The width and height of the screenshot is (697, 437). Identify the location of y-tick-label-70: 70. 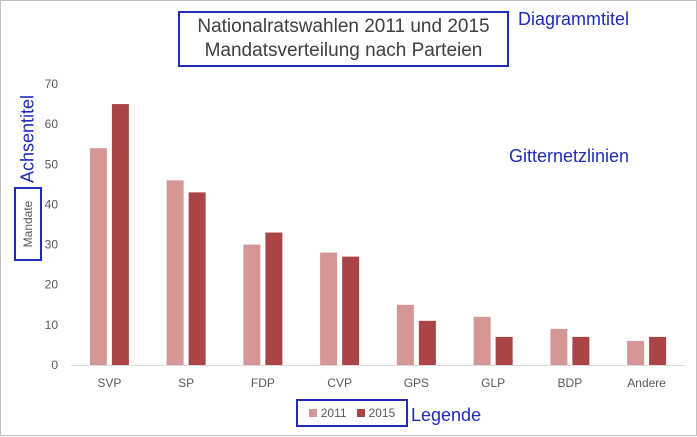
(52, 84).